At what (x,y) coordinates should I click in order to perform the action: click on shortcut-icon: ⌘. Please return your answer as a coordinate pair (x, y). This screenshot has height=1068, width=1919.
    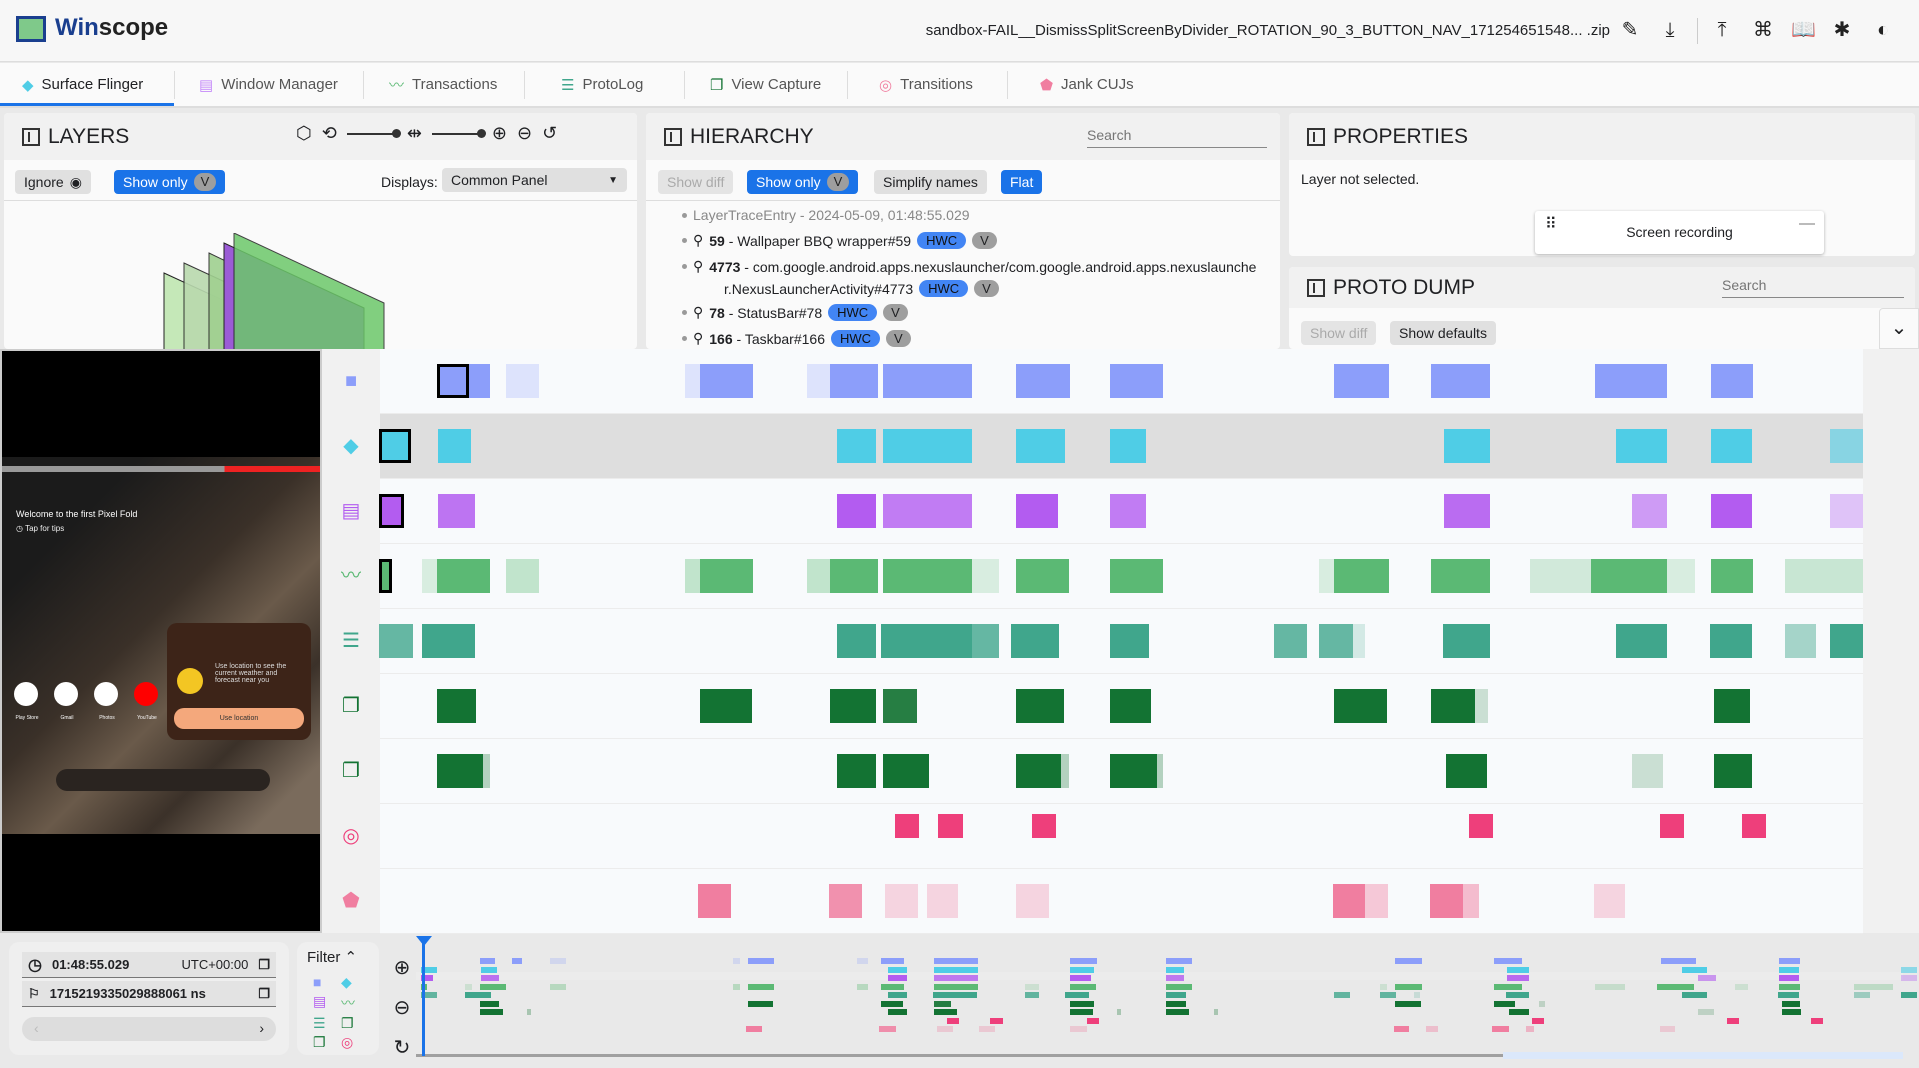
    Looking at the image, I should click on (1763, 30).